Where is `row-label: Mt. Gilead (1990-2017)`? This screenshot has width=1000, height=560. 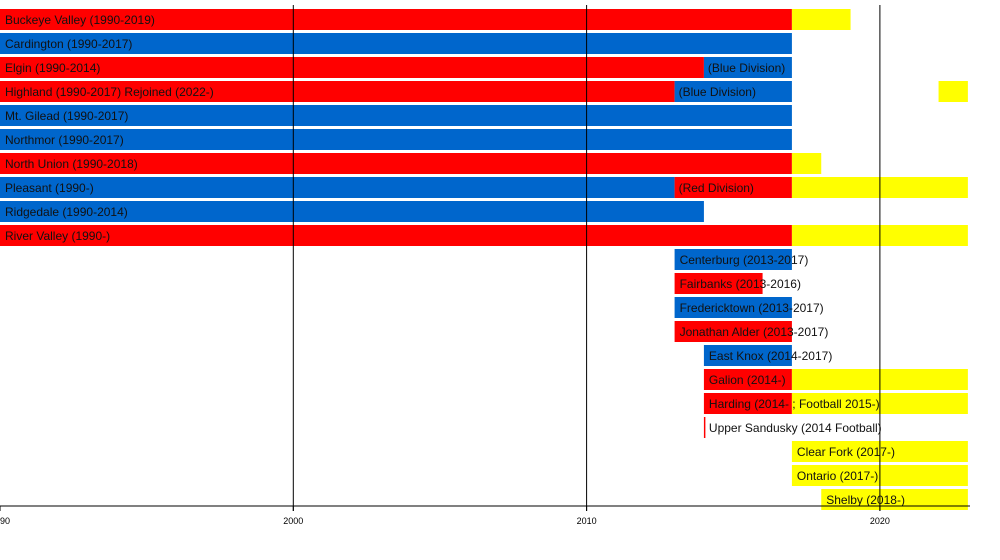
row-label: Mt. Gilead (1990-2017) is located at coordinates (66, 116).